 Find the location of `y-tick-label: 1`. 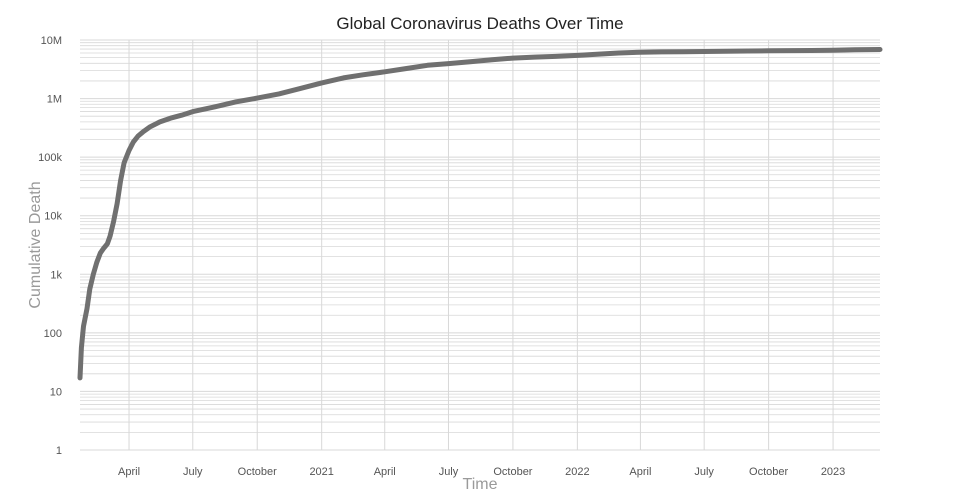

y-tick-label: 1 is located at coordinates (59, 451).